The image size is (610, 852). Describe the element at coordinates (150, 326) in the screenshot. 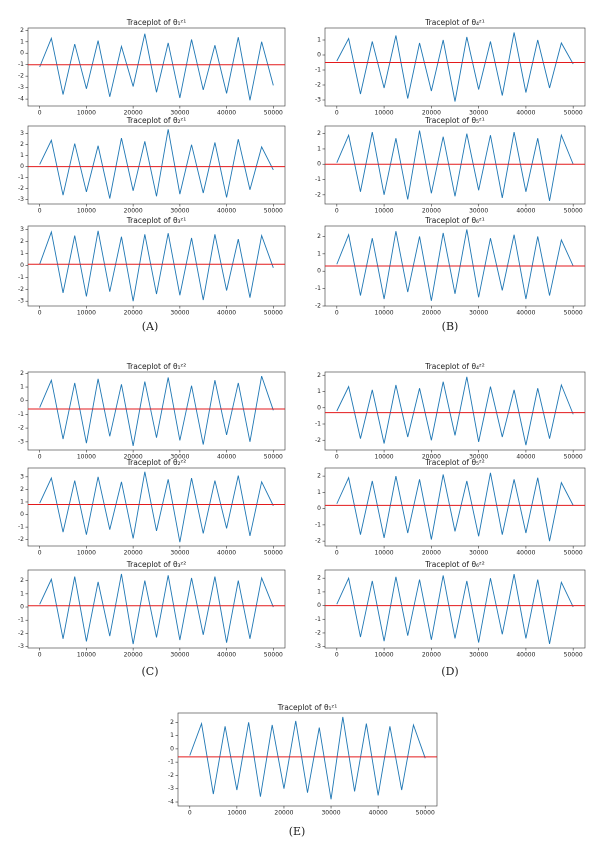

I see `panel-caption: (A)` at that location.